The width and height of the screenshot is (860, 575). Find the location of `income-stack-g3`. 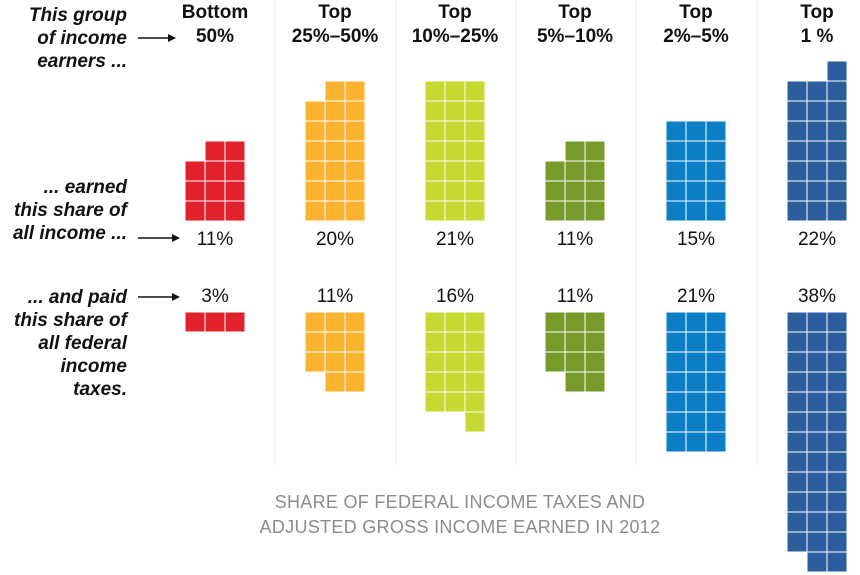

income-stack-g3 is located at coordinates (575, 181).